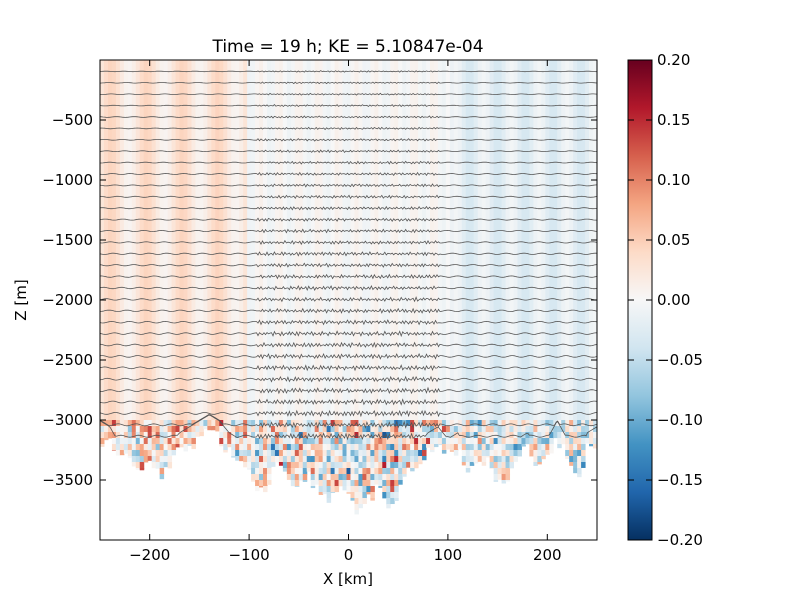 Image resolution: width=800 pixels, height=604 pixels. What do you see at coordinates (673, 300) in the screenshot?
I see `colorbar-tick-label: 0.00` at bounding box center [673, 300].